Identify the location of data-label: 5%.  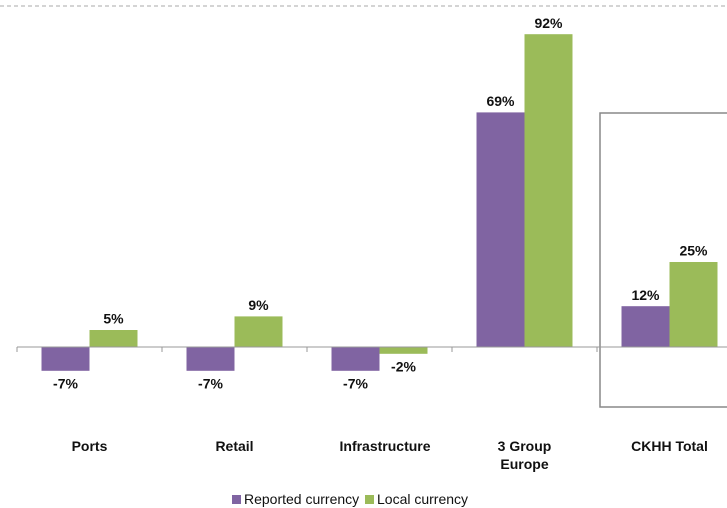
(113, 319).